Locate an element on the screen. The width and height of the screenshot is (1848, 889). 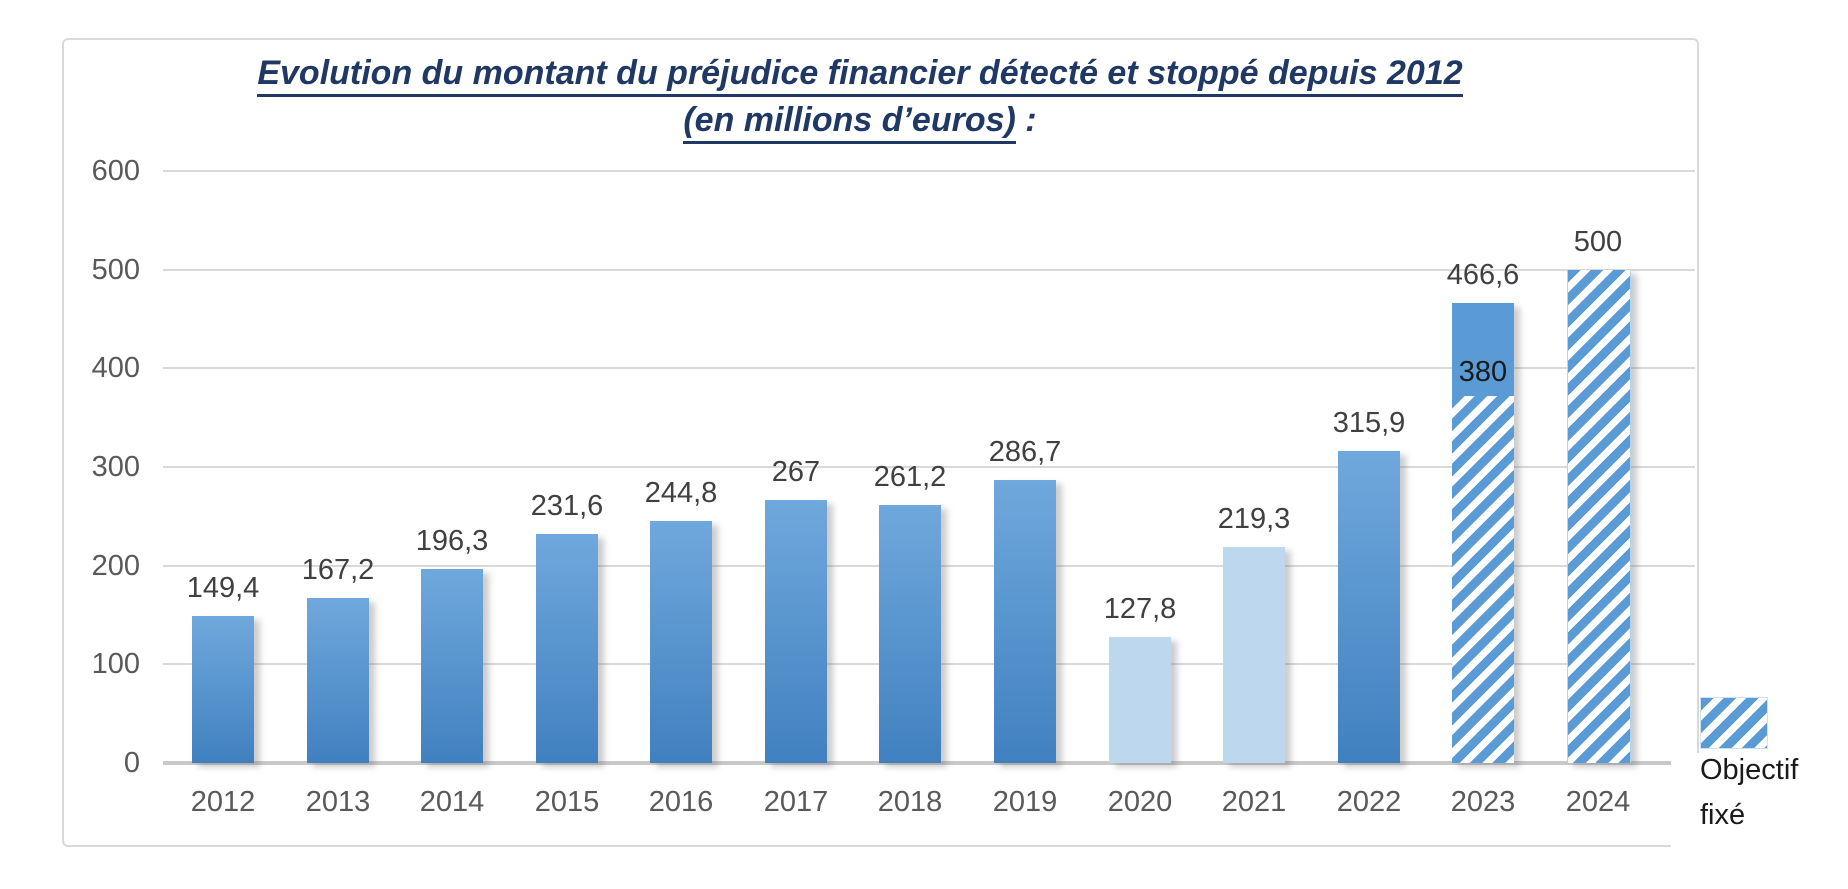
y-axis-label-600: 600 is located at coordinates (115, 171).